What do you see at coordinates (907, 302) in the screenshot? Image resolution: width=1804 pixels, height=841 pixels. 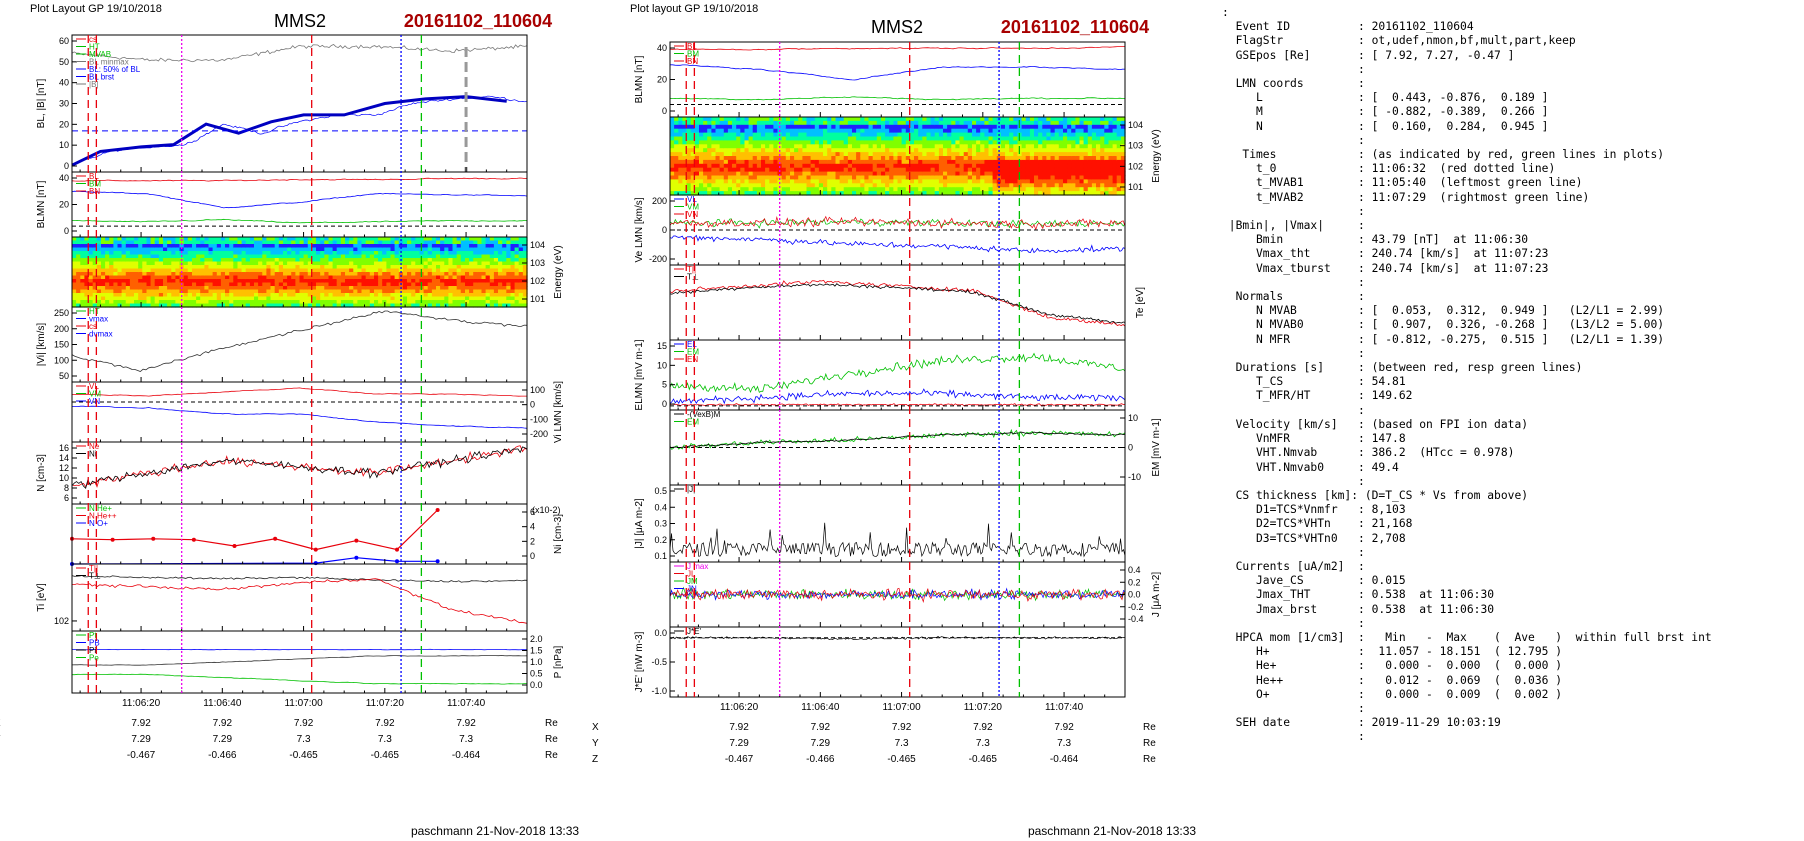 I see `middle-panel-4: Te [eV]T||T⊥` at bounding box center [907, 302].